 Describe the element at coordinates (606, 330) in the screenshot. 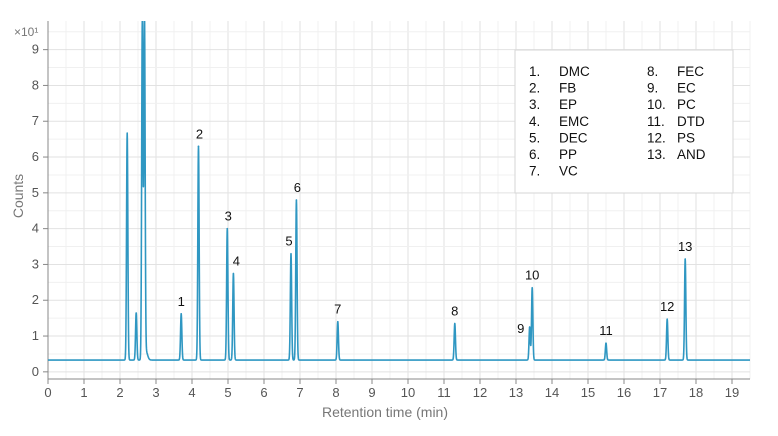

I see `peak-label: 11` at that location.